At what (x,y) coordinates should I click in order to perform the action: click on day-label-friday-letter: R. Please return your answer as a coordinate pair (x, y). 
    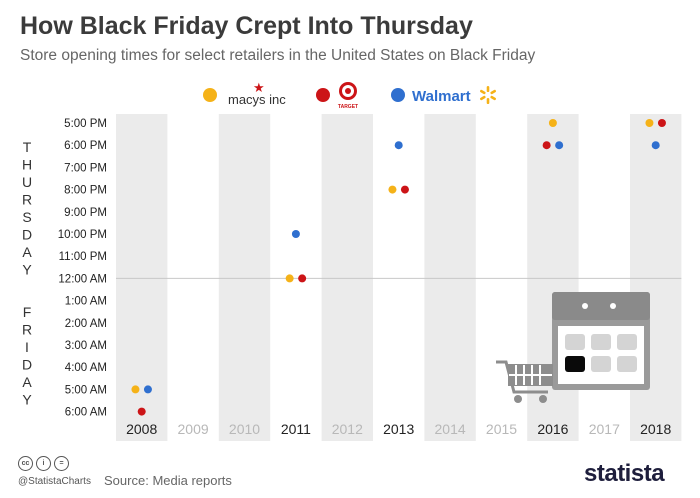
    Looking at the image, I should click on (27, 330).